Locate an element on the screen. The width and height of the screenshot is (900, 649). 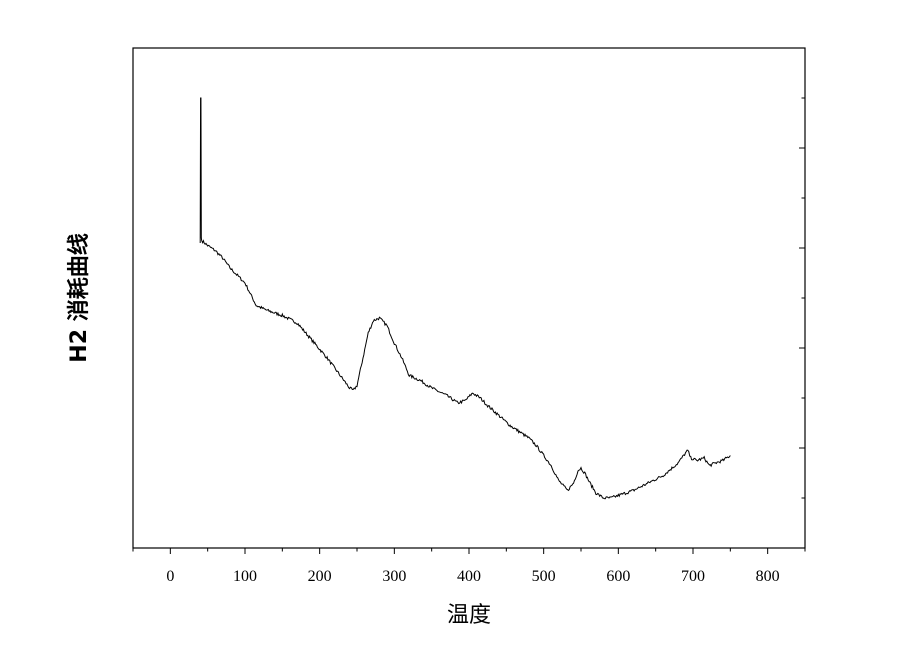
y-axis-ticks is located at coordinates (802, 298).